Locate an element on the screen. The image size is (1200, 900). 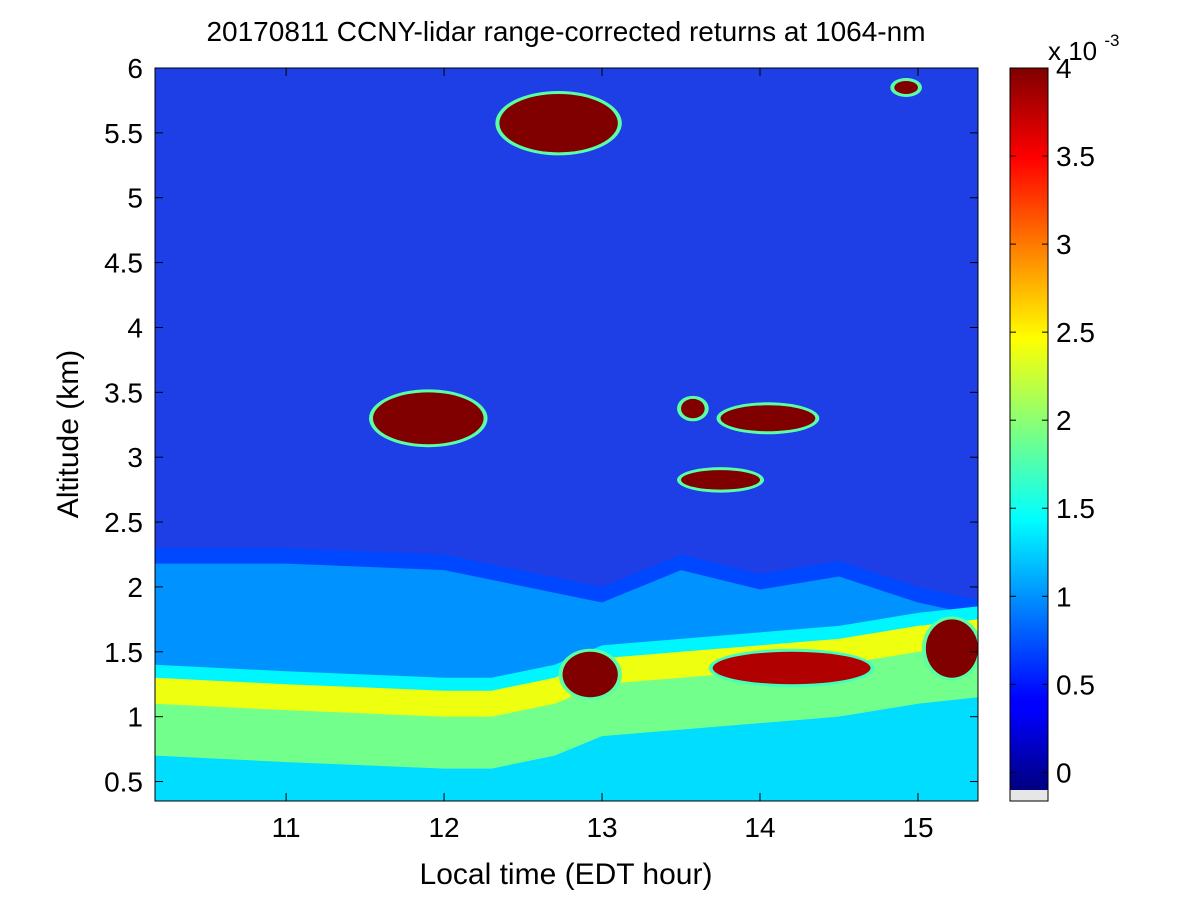
y-tick-label: 5.5 is located at coordinates (123, 133).